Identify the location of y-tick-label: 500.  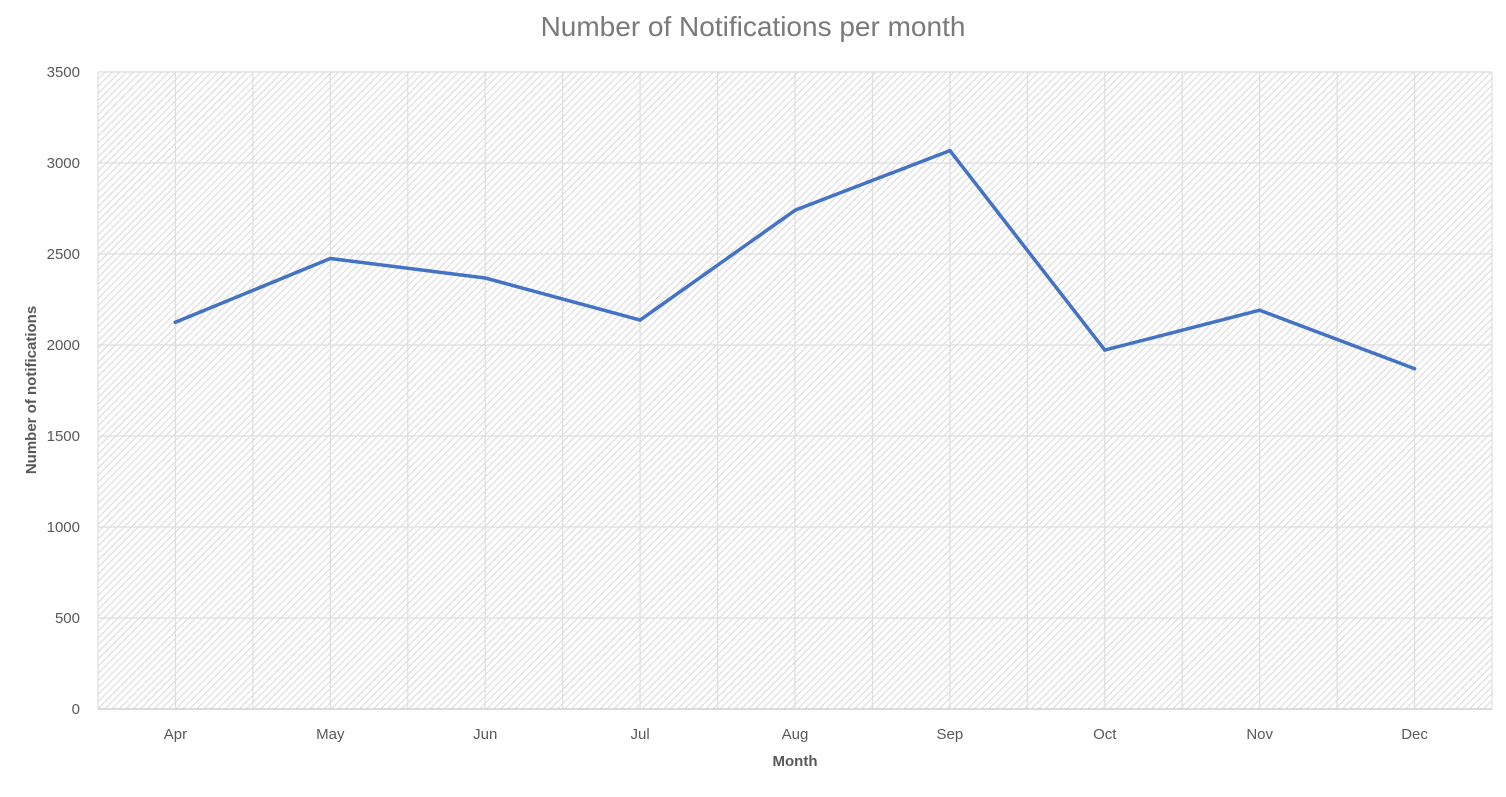
(67, 618).